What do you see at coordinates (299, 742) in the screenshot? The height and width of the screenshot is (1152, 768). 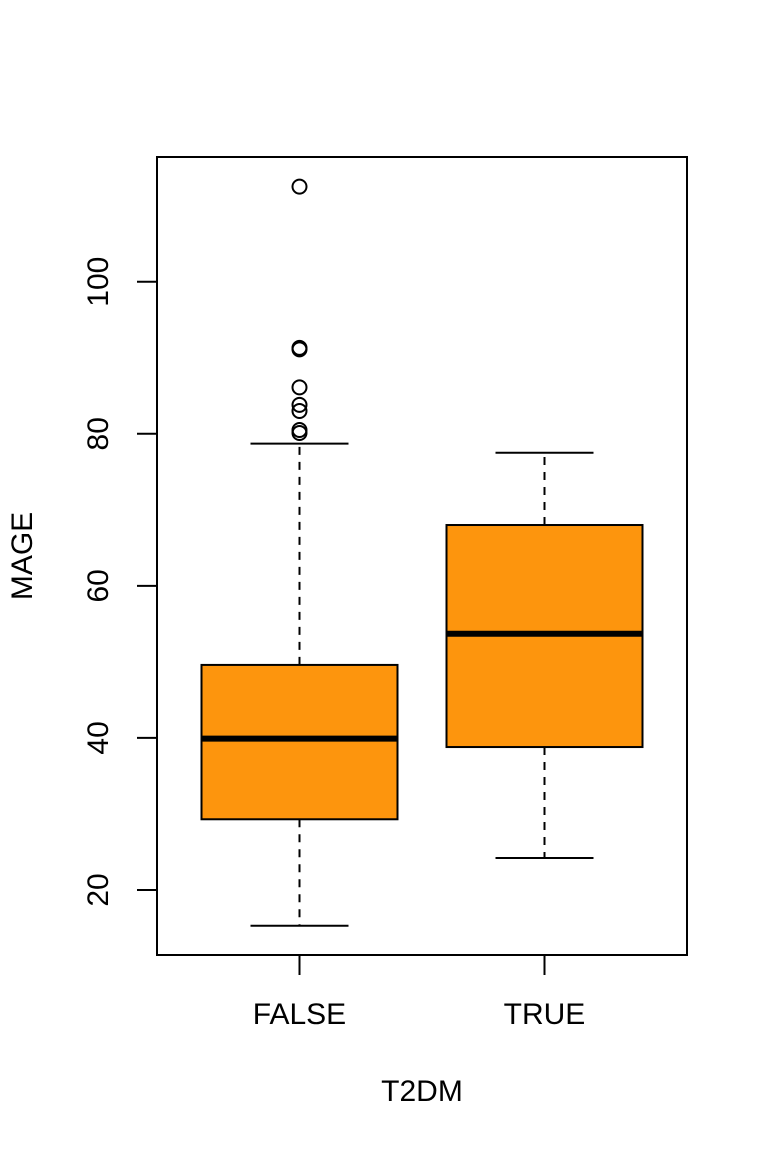 I see `box` at bounding box center [299, 742].